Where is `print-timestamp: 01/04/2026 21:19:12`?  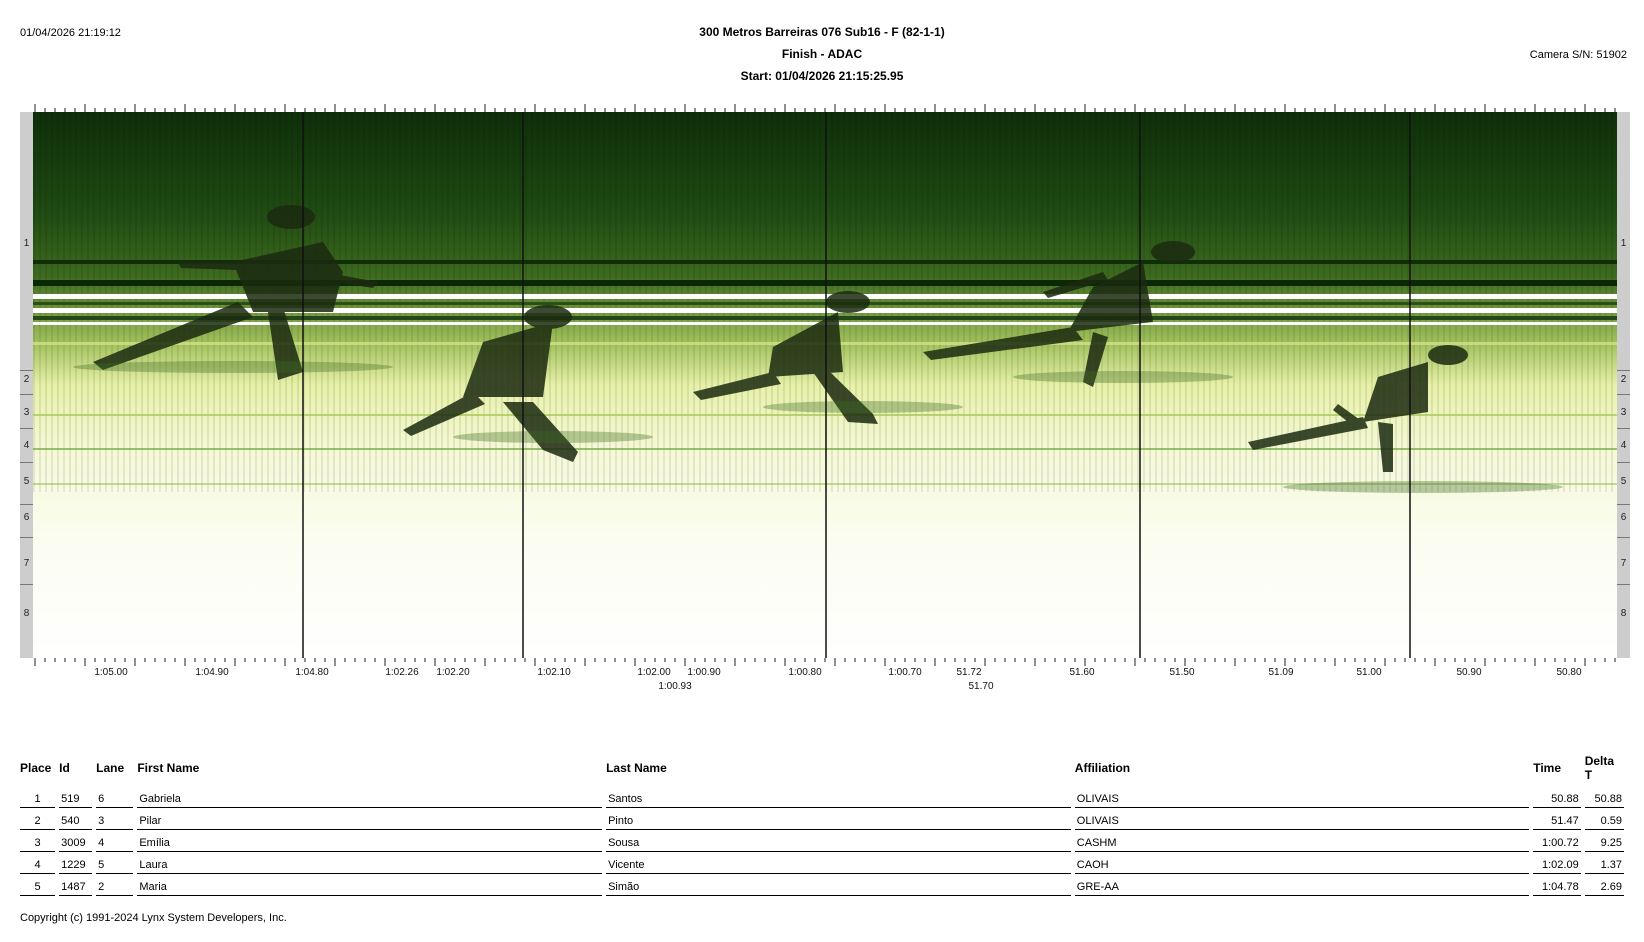 print-timestamp: 01/04/2026 21:19:12 is located at coordinates (70, 33).